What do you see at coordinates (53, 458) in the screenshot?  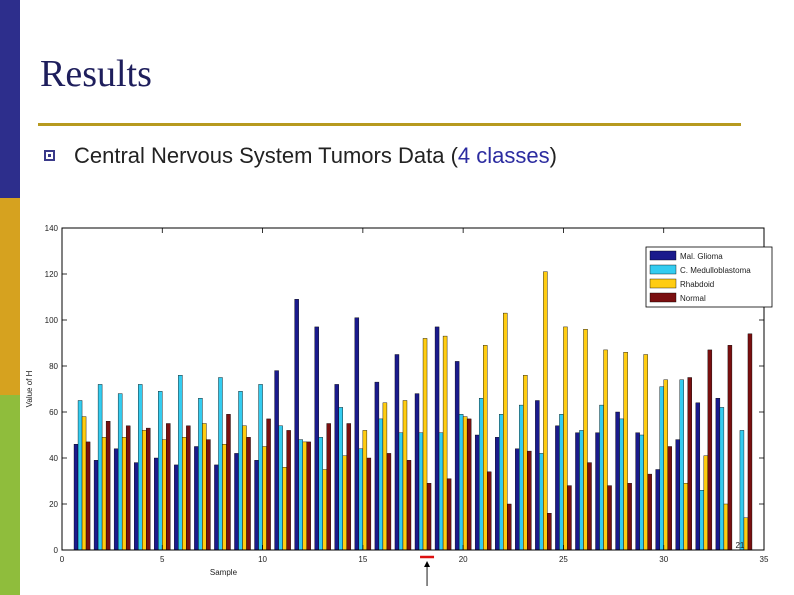 I see `y-tick-label-40: 40` at bounding box center [53, 458].